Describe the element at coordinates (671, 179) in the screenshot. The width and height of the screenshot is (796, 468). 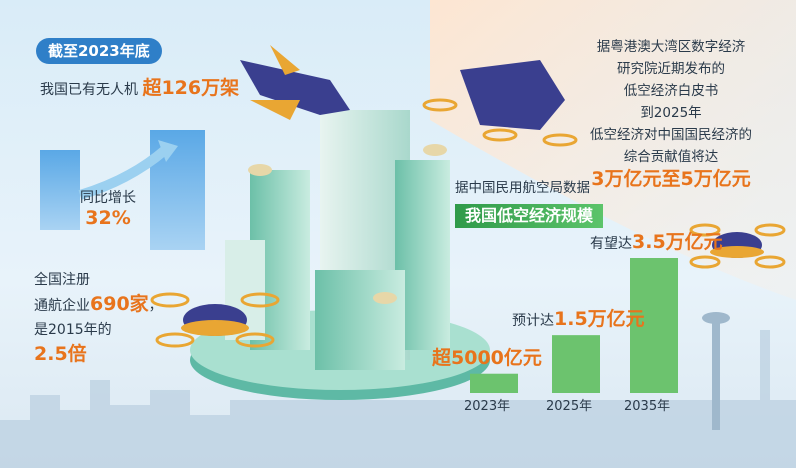
I see `highlight: 3万亿元至5万亿元` at that location.